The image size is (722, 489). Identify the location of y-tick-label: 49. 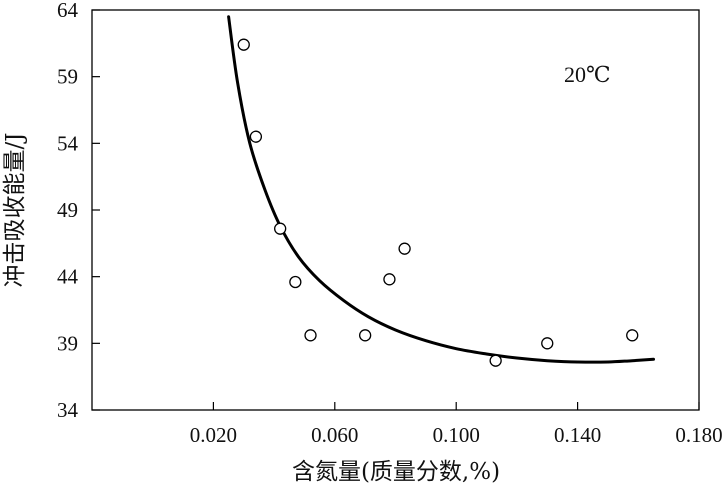
(67, 210).